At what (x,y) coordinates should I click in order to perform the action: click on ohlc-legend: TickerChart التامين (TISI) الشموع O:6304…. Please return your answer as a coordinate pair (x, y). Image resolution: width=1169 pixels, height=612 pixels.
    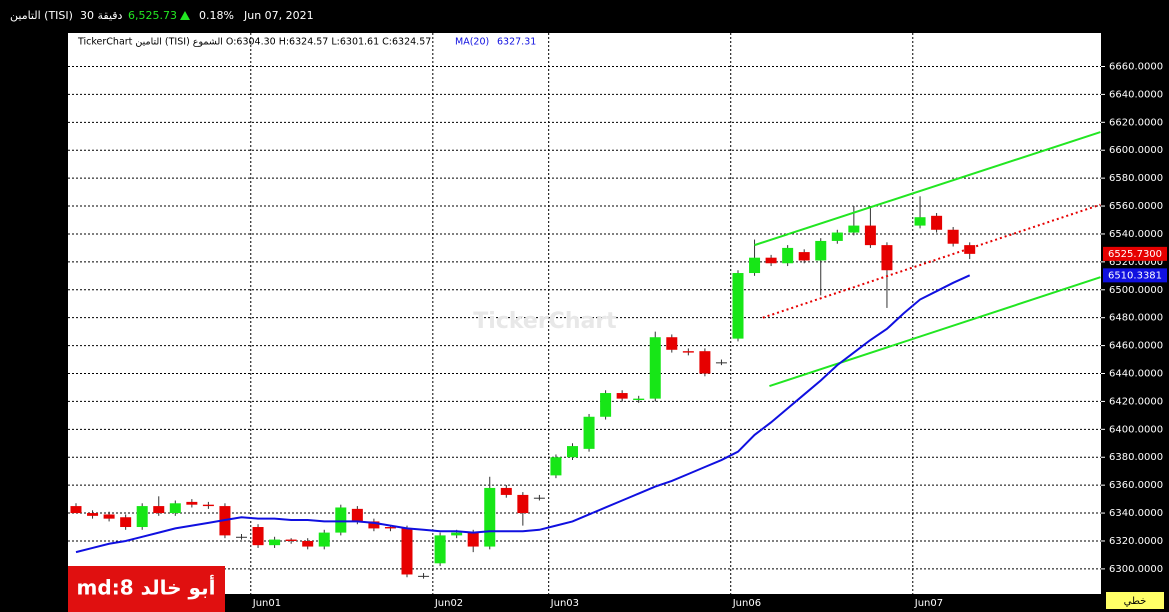
    Looking at the image, I should click on (254, 42).